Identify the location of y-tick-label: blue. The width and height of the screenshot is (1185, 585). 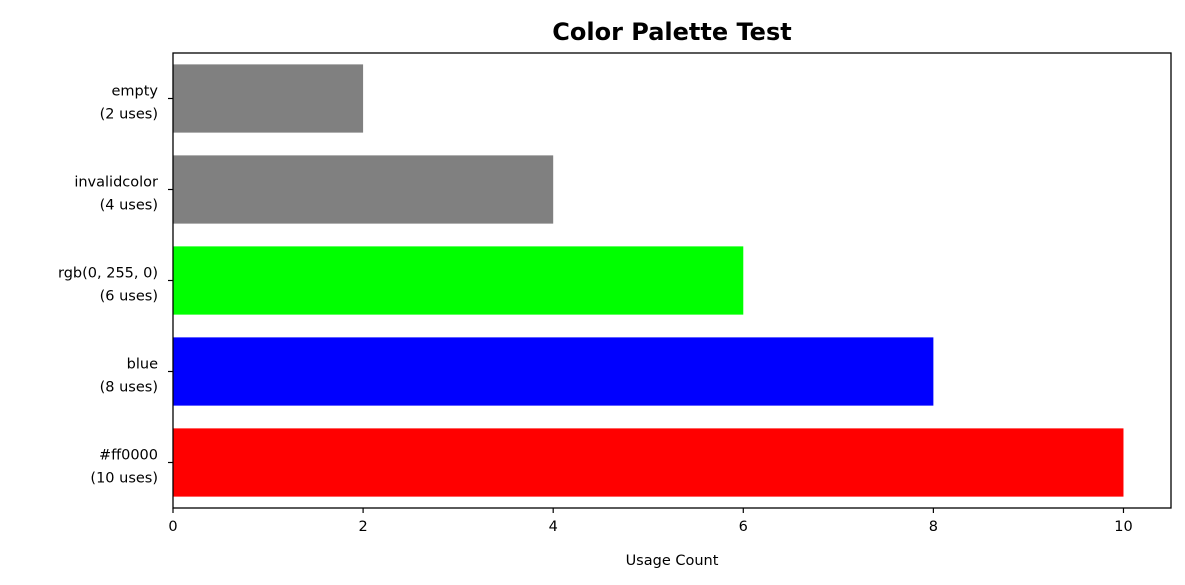
(142, 365).